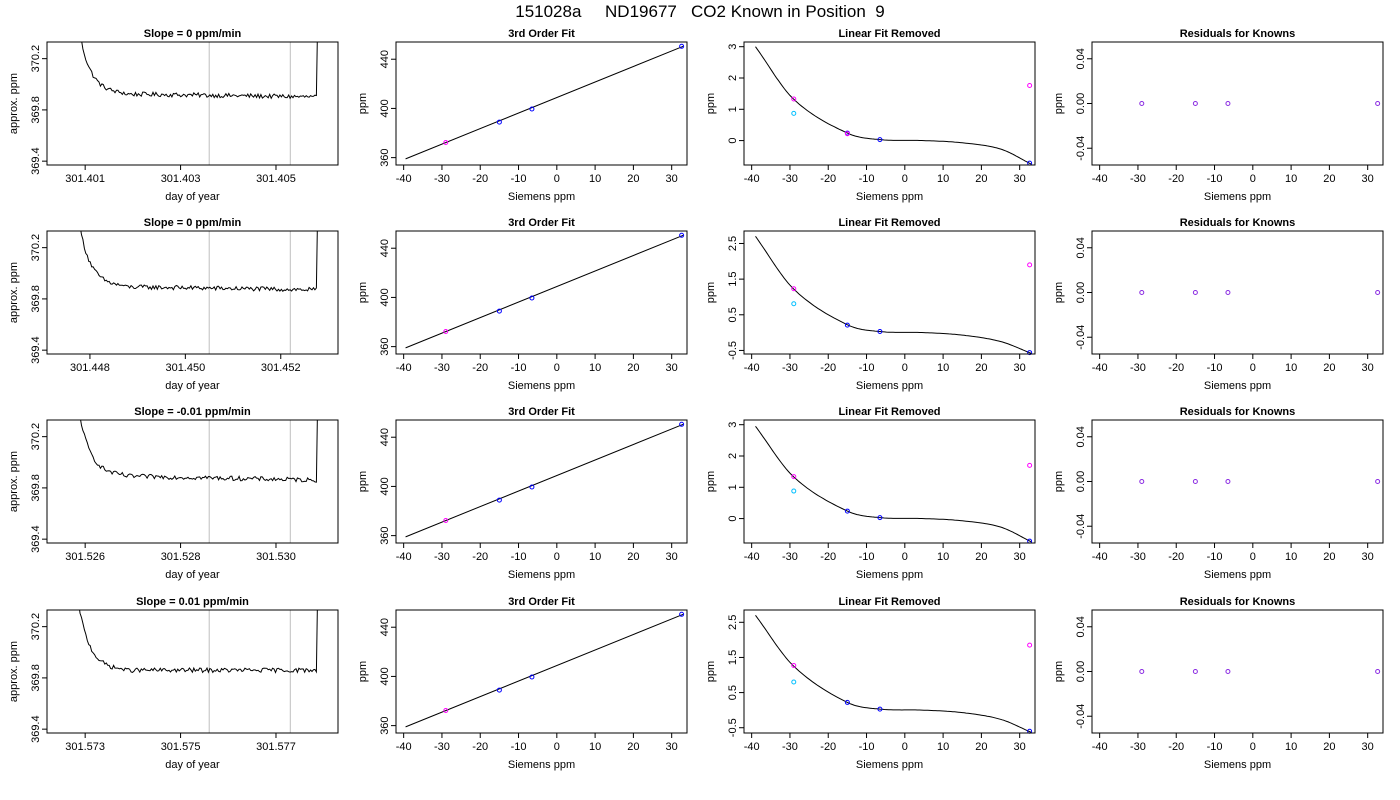 The height and width of the screenshot is (800, 1400). I want to click on y-tick-label: 3, so click(733, 425).